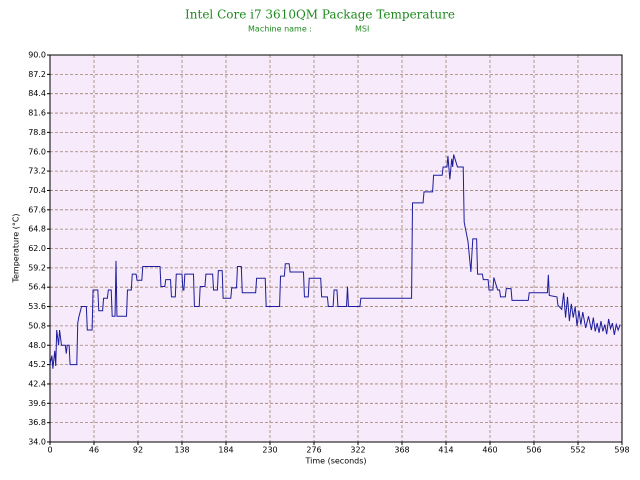 The height and width of the screenshot is (480, 640). I want to click on y-tick-label: 56.4, so click(37, 287).